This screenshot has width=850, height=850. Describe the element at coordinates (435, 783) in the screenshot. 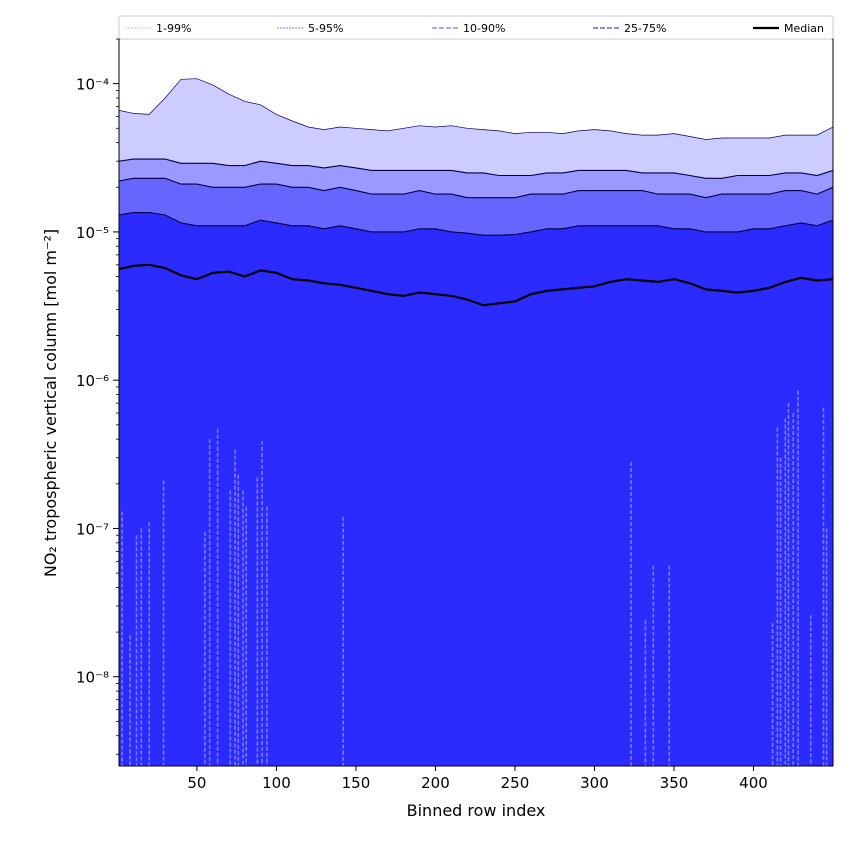

I see `x-tick-label-200: 200` at that location.